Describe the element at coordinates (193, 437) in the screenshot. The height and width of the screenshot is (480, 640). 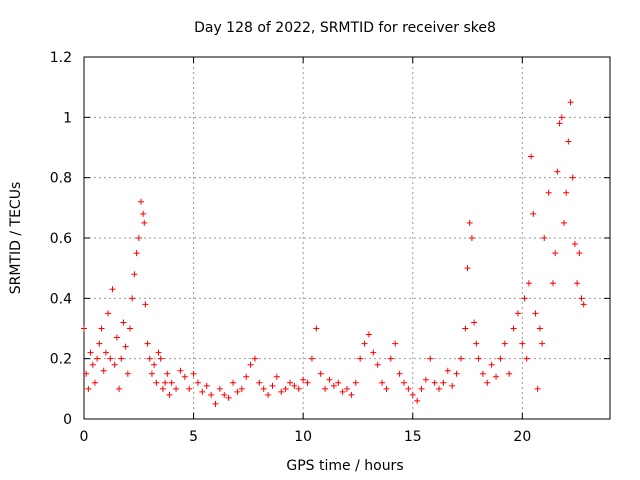
I see `x-tick-label: 5` at that location.